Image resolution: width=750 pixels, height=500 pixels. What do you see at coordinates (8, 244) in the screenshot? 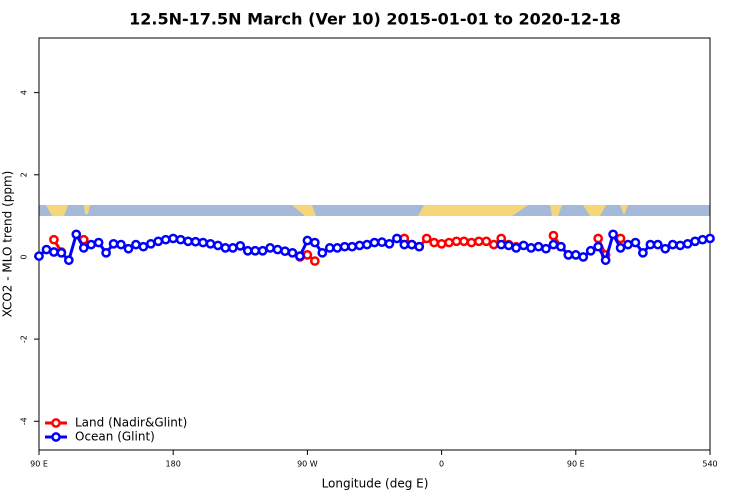
I see `y-axis-label: XCO2 - MLO trend (ppm)` at bounding box center [8, 244].